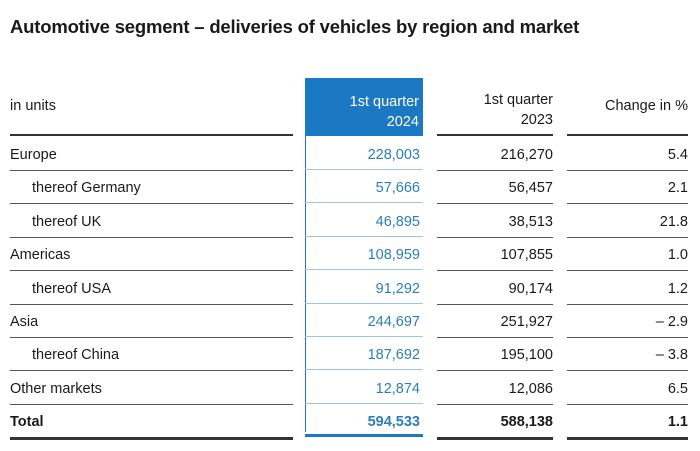 Image resolution: width=700 pixels, height=451 pixels. What do you see at coordinates (364, 107) in the screenshot?
I see `header-q1-2024: 1st quarter 2024` at bounding box center [364, 107].